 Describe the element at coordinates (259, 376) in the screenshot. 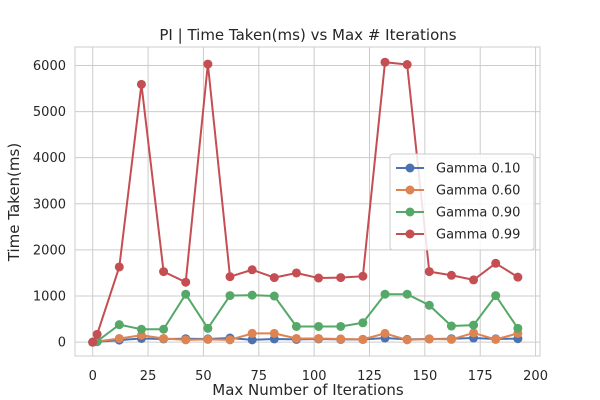

I see `x-tick-label: 75` at that location.